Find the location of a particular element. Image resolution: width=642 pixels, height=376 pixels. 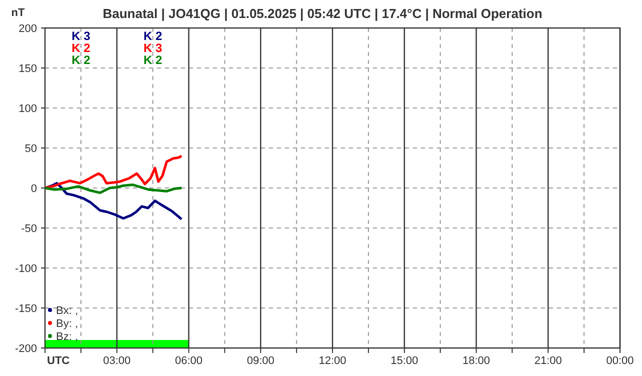

legend-label: By: , is located at coordinates (67, 324).